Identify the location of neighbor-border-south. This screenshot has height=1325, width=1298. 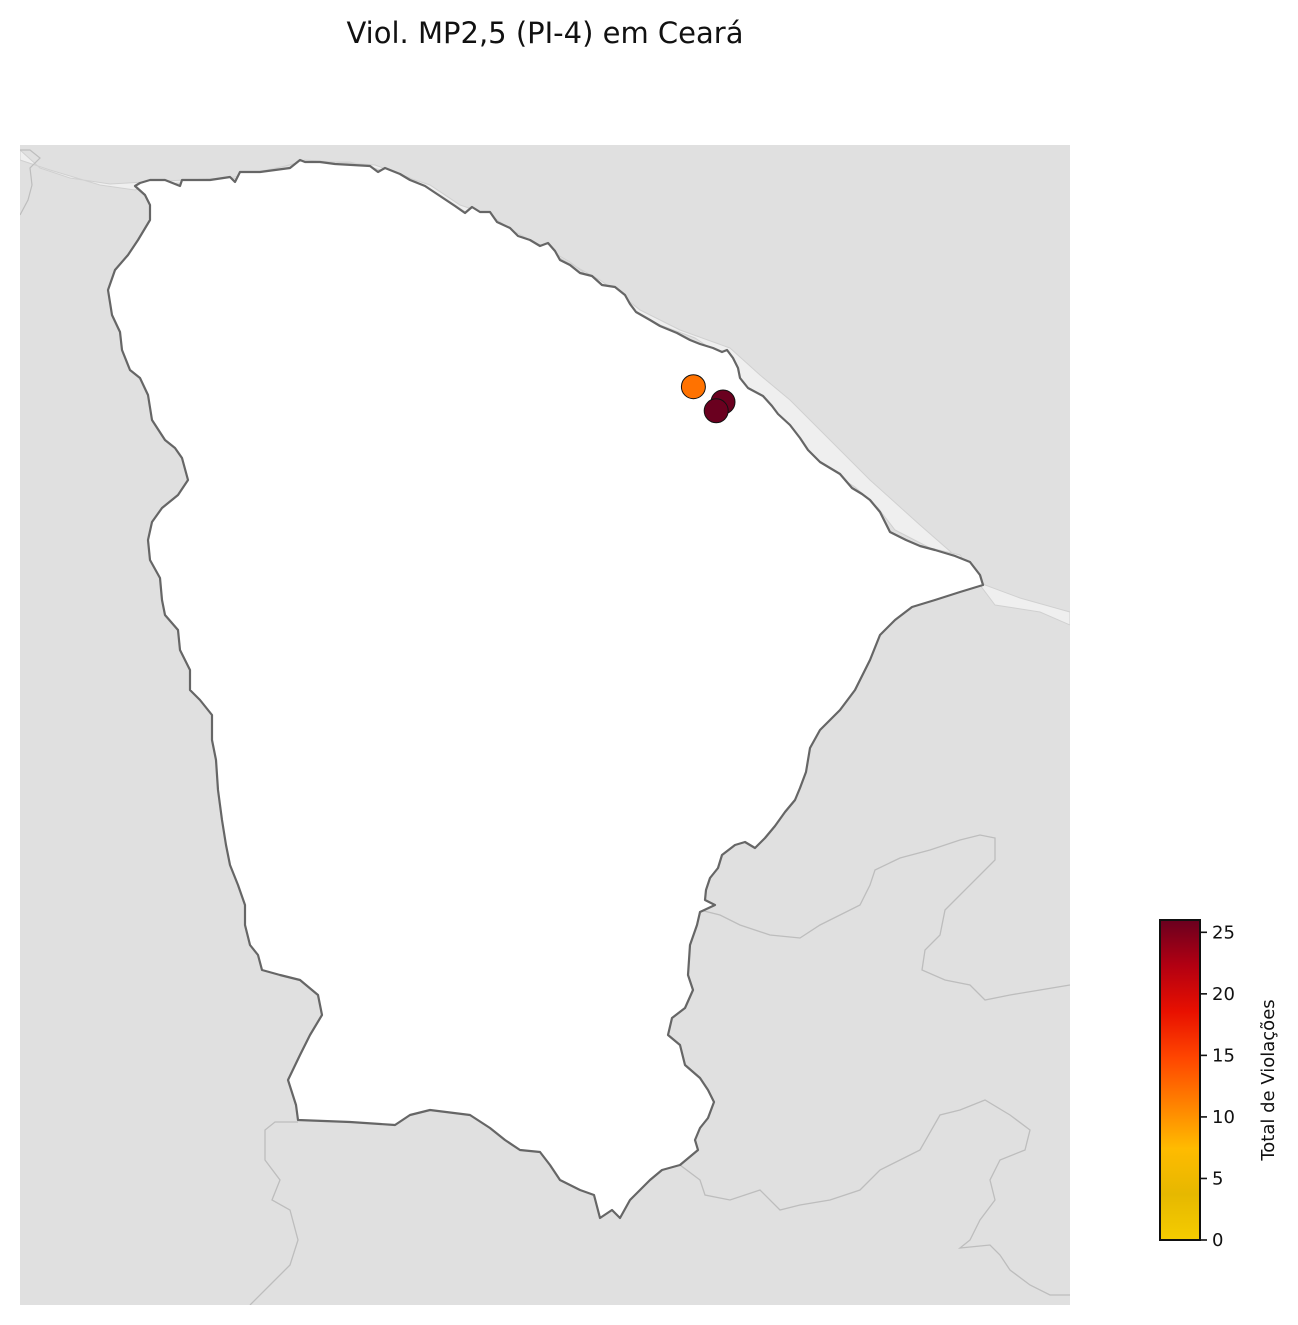
(874, 1197).